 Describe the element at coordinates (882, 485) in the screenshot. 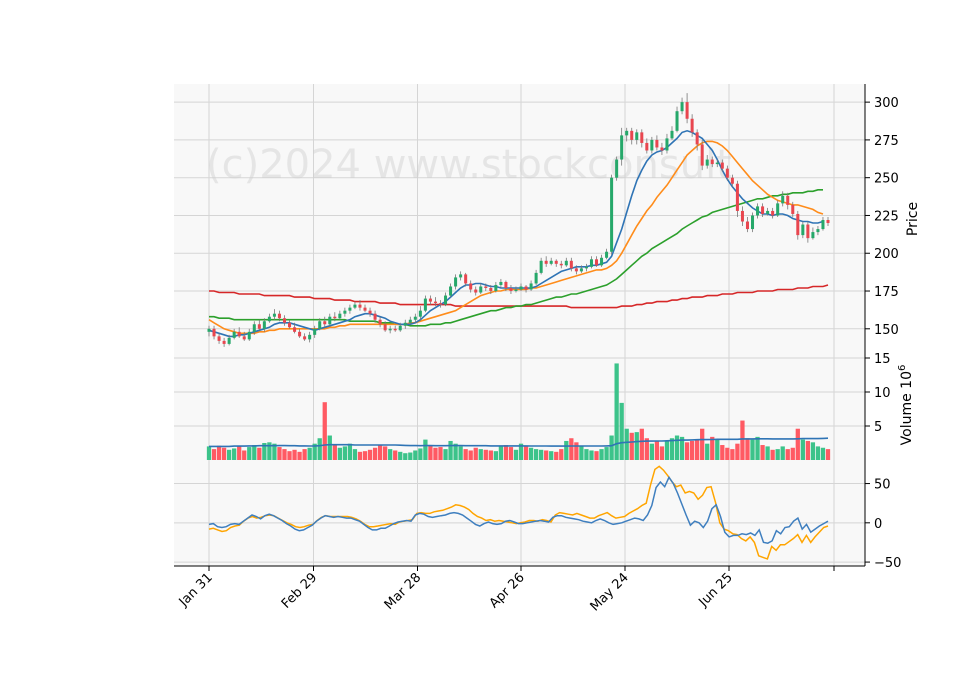

I see `oscillator-tick-label: 50` at that location.